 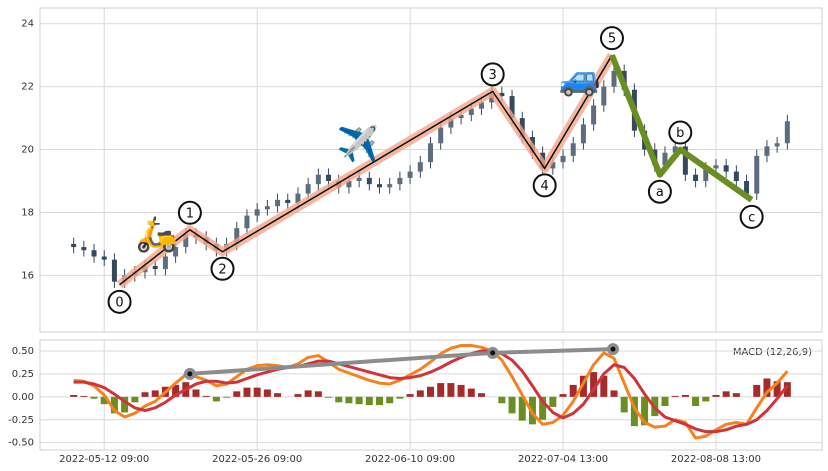 I want to click on divergence-line, so click(x=401, y=361).